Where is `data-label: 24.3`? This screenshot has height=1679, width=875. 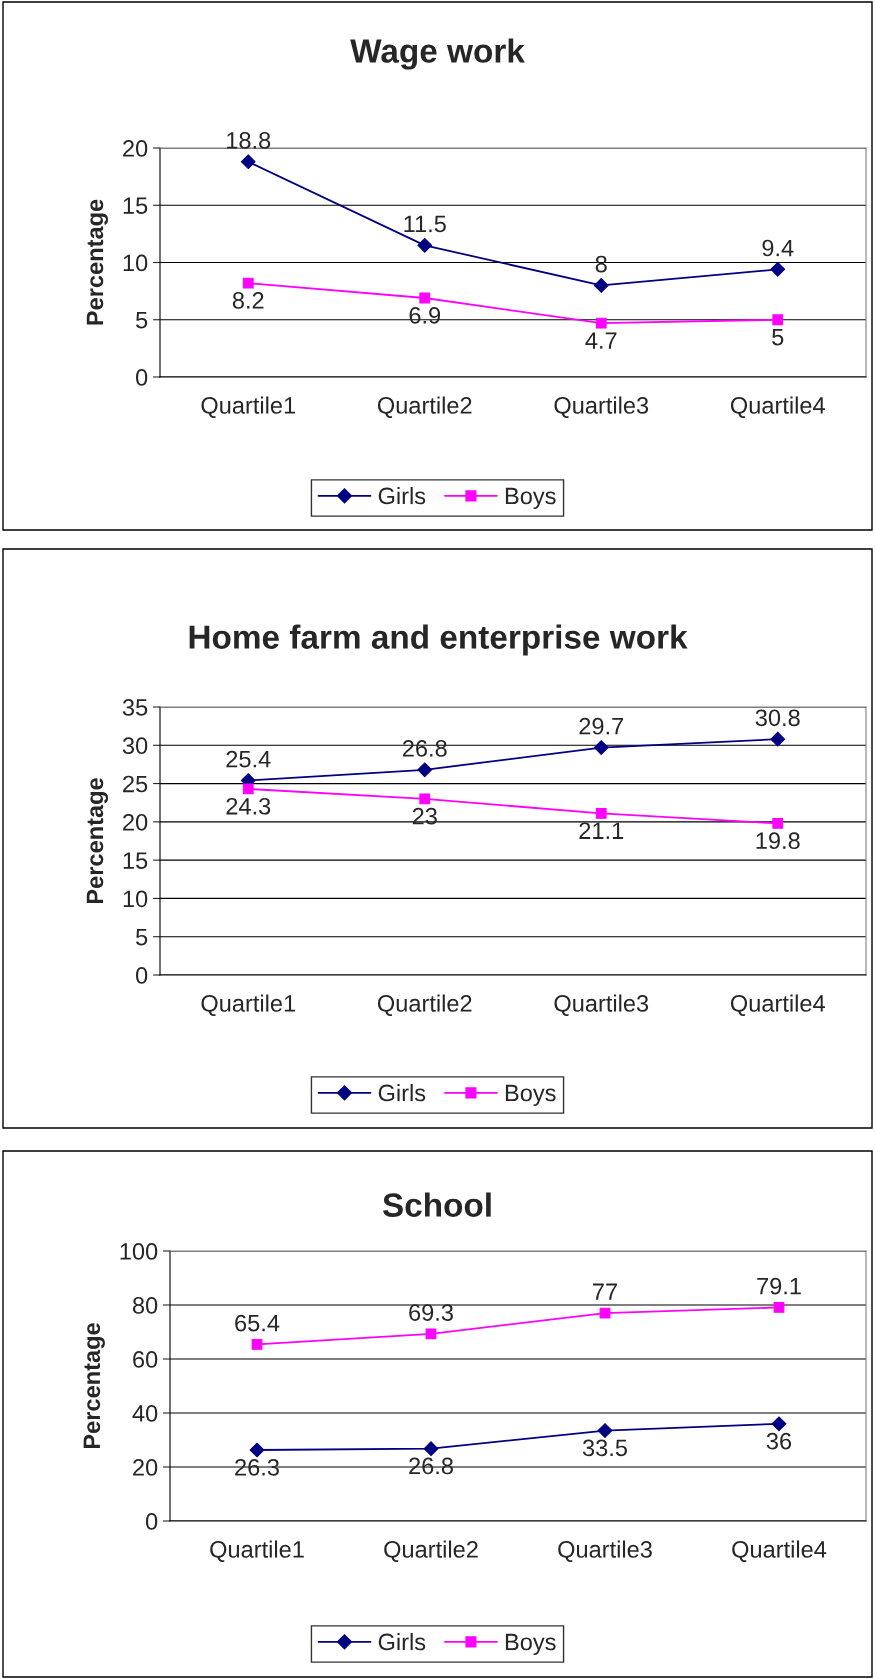 data-label: 24.3 is located at coordinates (248, 806).